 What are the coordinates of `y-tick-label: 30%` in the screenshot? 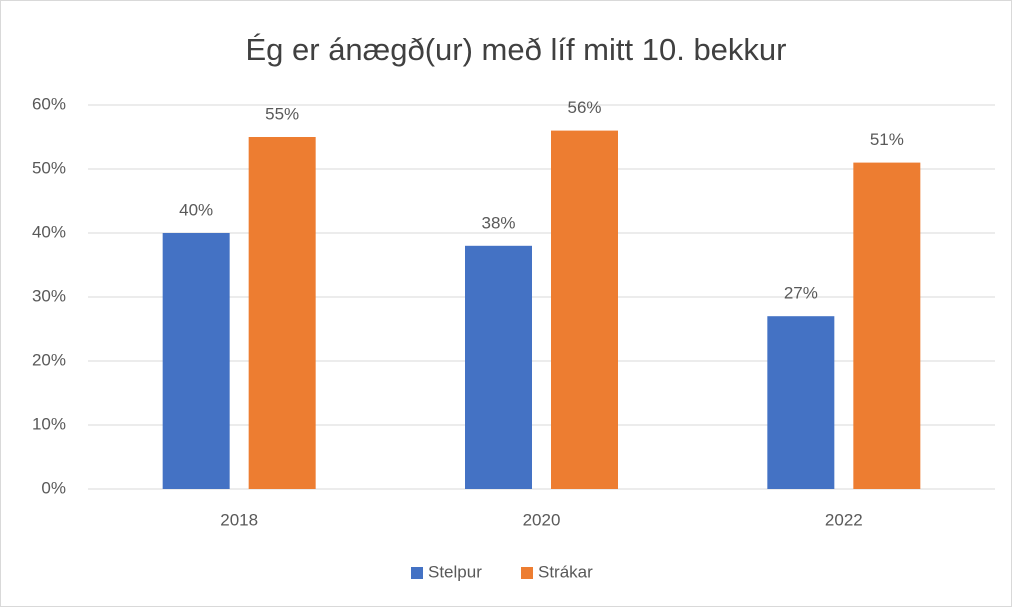 It's located at (49, 295).